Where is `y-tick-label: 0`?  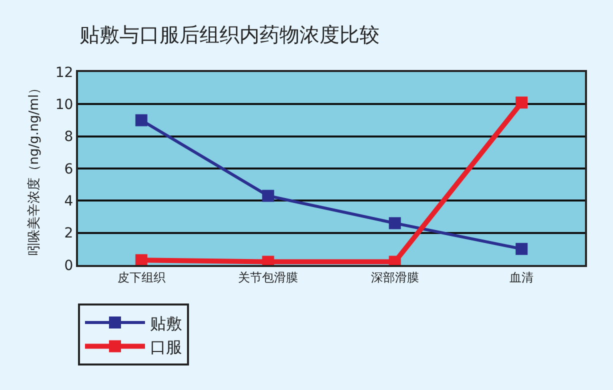
y-tick-label: 0 is located at coordinates (69, 266).